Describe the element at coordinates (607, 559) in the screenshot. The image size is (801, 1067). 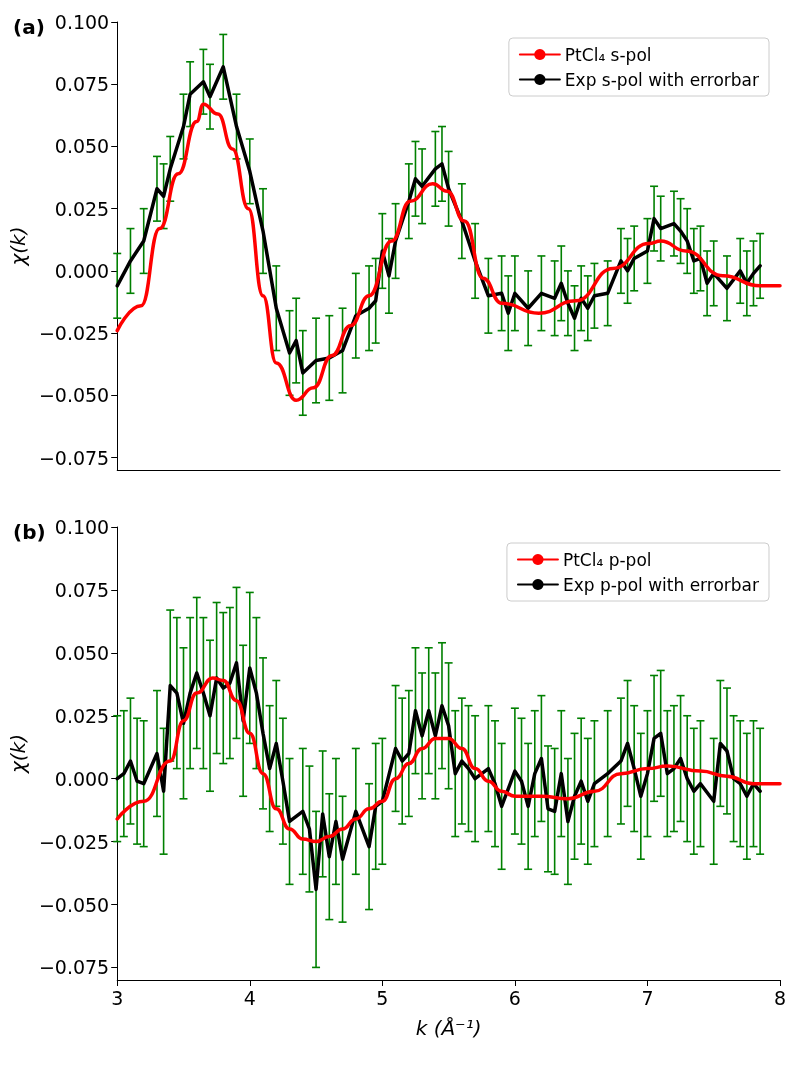
I see `legend-label: PtCl₄ p-pol` at that location.